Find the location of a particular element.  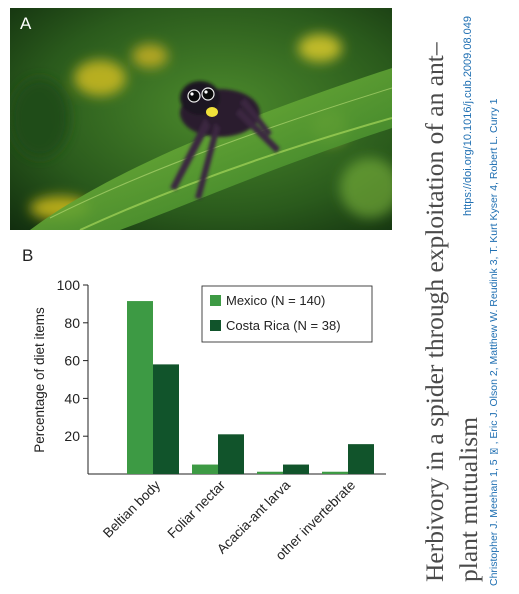

bars is located at coordinates (250, 387).